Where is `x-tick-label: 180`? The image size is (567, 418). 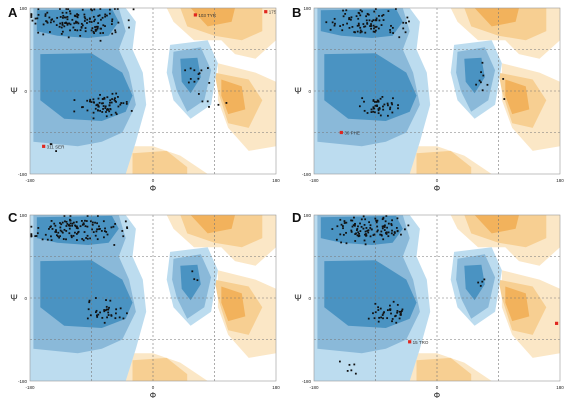
x-tick-label: 180 is located at coordinates (560, 387).